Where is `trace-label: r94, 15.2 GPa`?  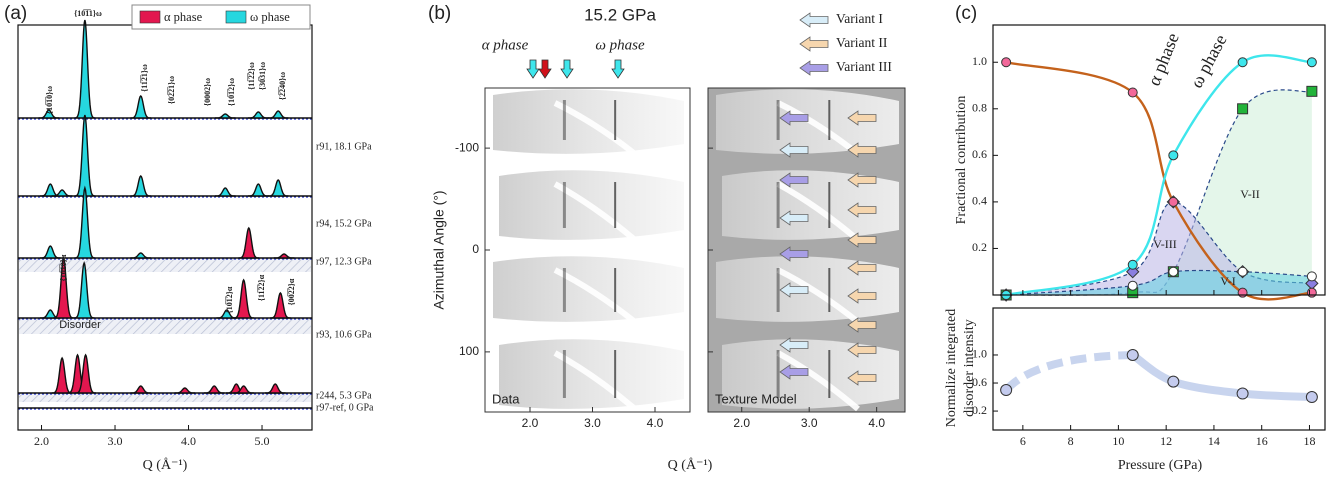
trace-label: r94, 15.2 GPa is located at coordinates (344, 223).